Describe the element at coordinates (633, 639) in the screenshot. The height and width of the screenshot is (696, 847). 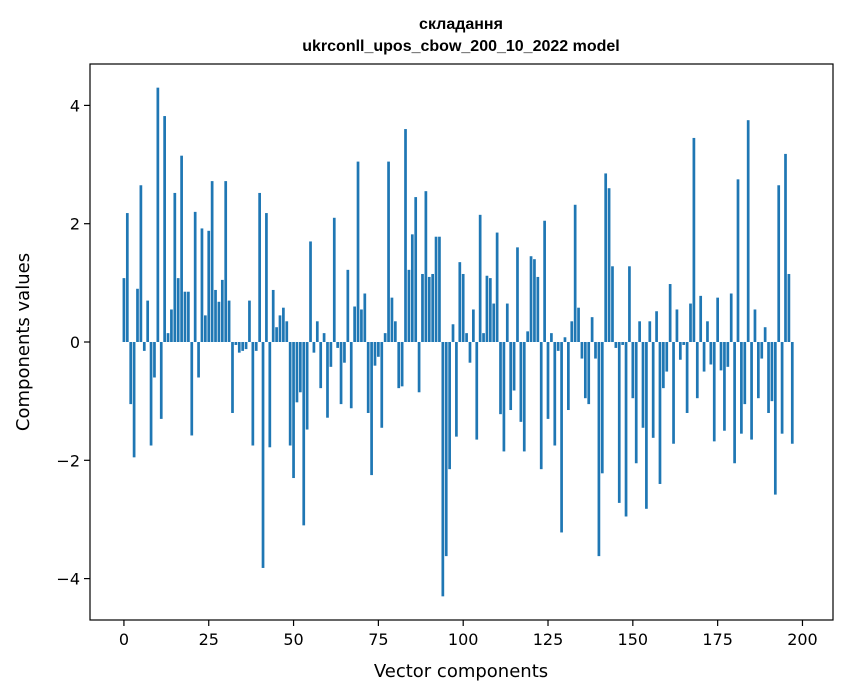
I see `x-tick-label: 150` at that location.